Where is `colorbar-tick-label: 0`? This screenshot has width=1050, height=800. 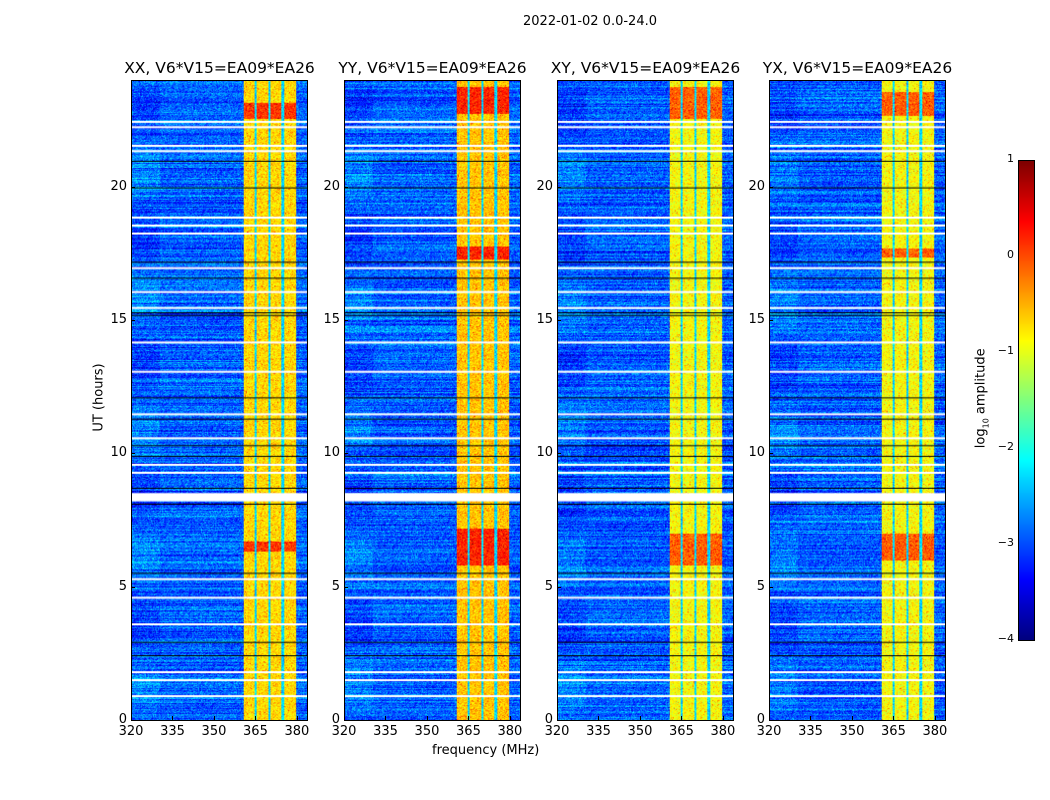 colorbar-tick-label: 0 is located at coordinates (1010, 254).